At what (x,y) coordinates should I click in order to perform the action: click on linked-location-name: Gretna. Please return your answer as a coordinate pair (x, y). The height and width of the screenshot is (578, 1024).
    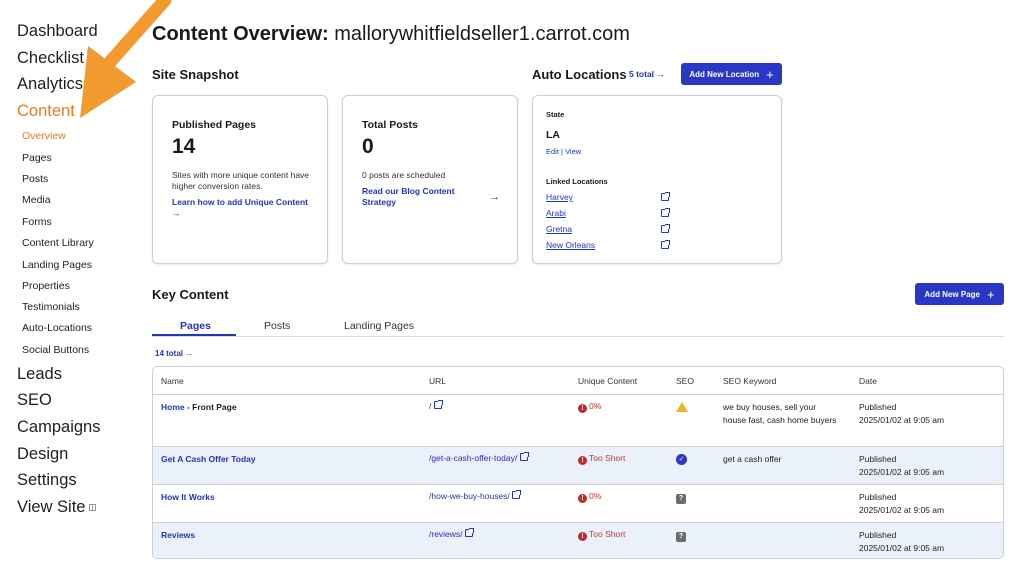
    Looking at the image, I should click on (559, 229).